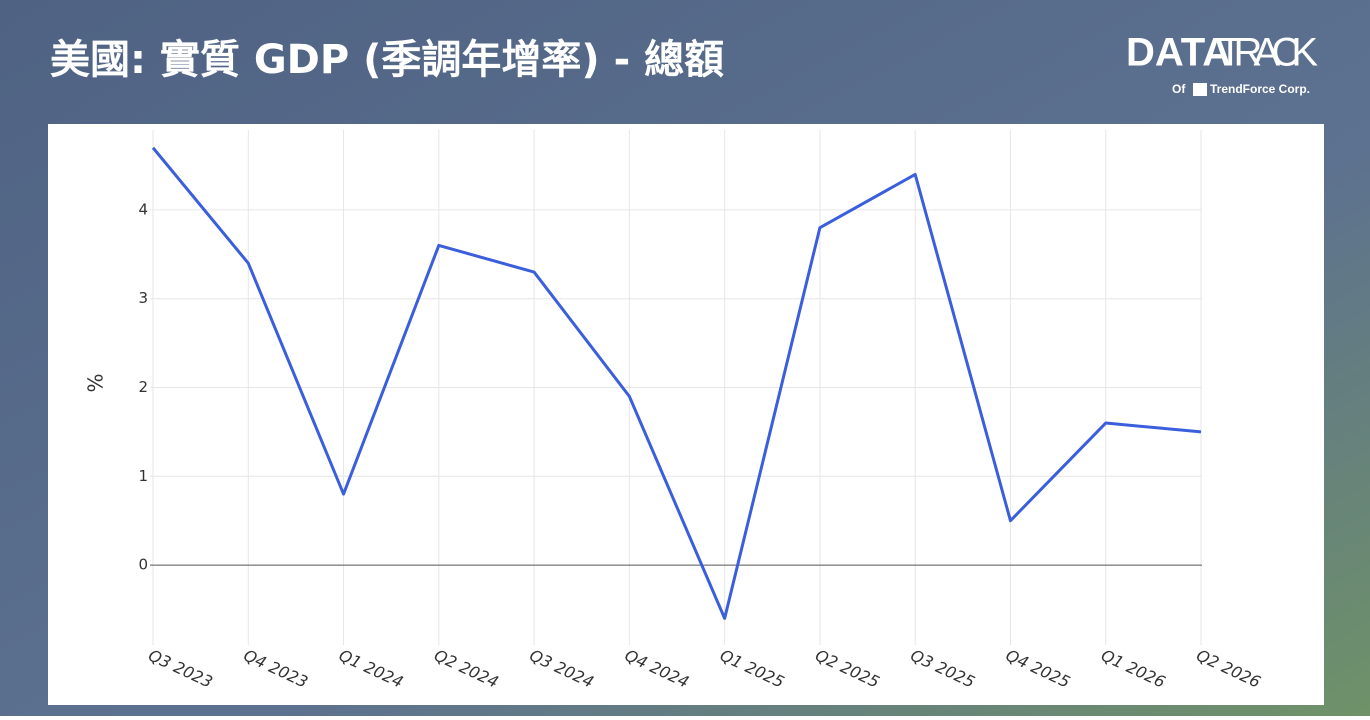 This screenshot has height=720, width=1370. I want to click on y-tick-label: 4, so click(143, 209).